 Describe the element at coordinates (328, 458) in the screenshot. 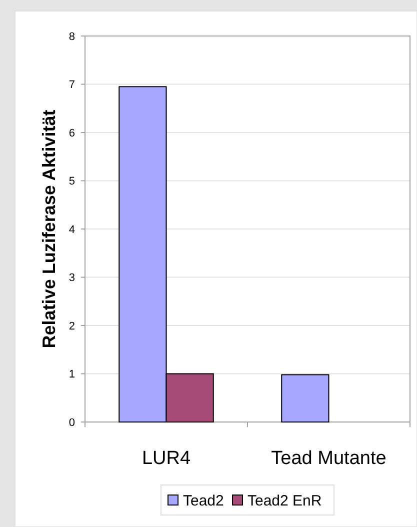

I see `x-tick-label: Tead Mutante` at that location.